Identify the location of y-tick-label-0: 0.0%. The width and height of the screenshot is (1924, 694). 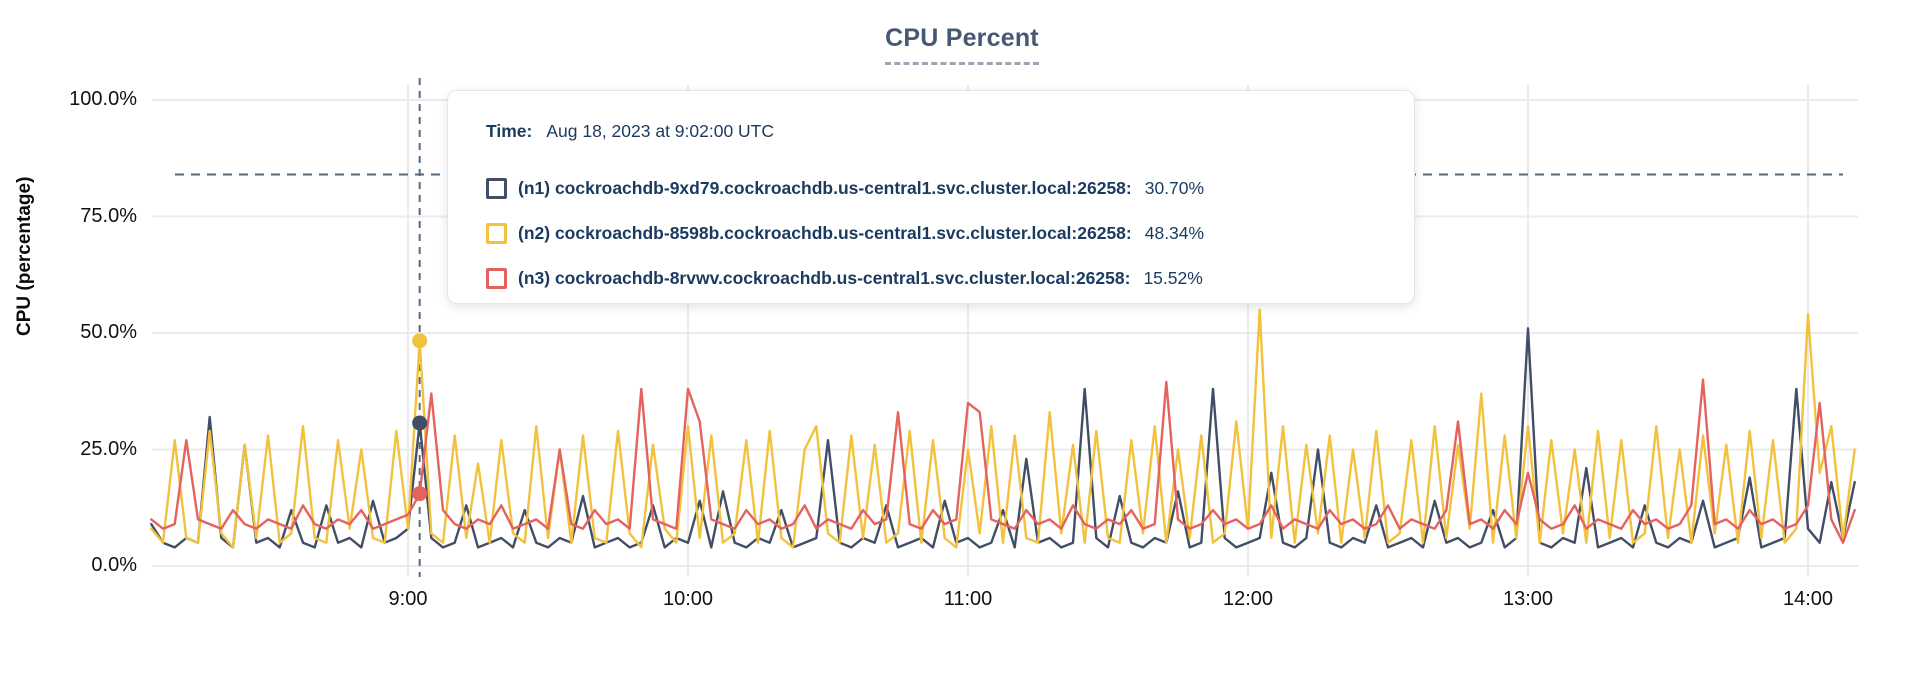
(114, 565).